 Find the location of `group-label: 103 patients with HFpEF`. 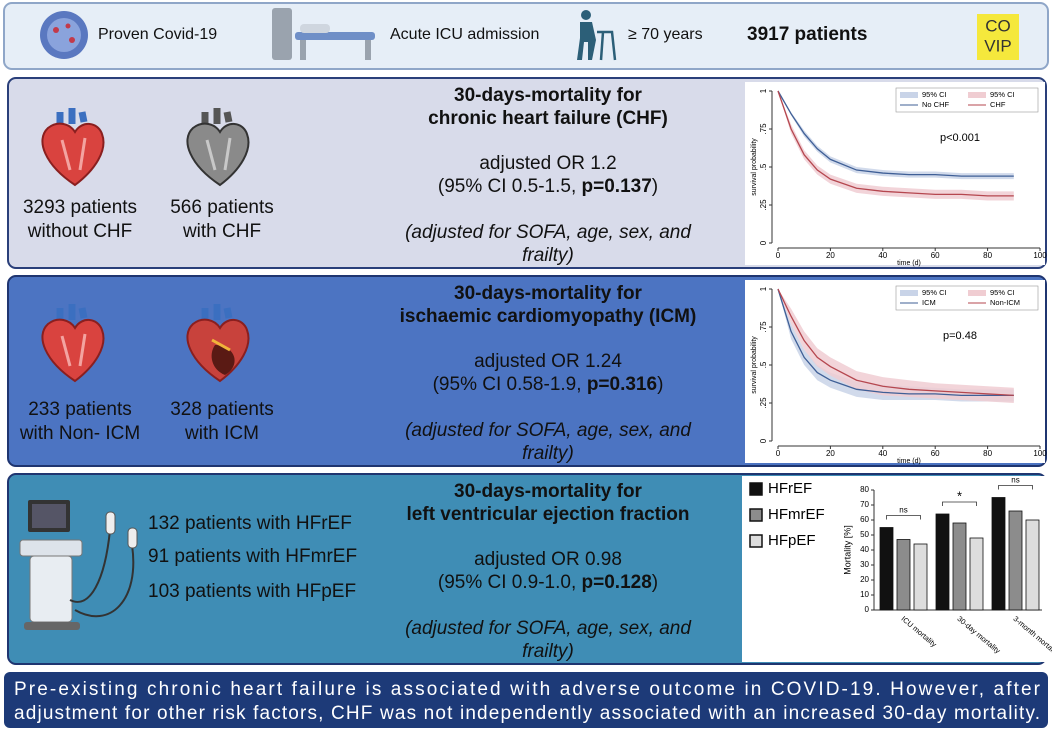

group-label: 103 patients with HFpEF is located at coordinates (252, 591).